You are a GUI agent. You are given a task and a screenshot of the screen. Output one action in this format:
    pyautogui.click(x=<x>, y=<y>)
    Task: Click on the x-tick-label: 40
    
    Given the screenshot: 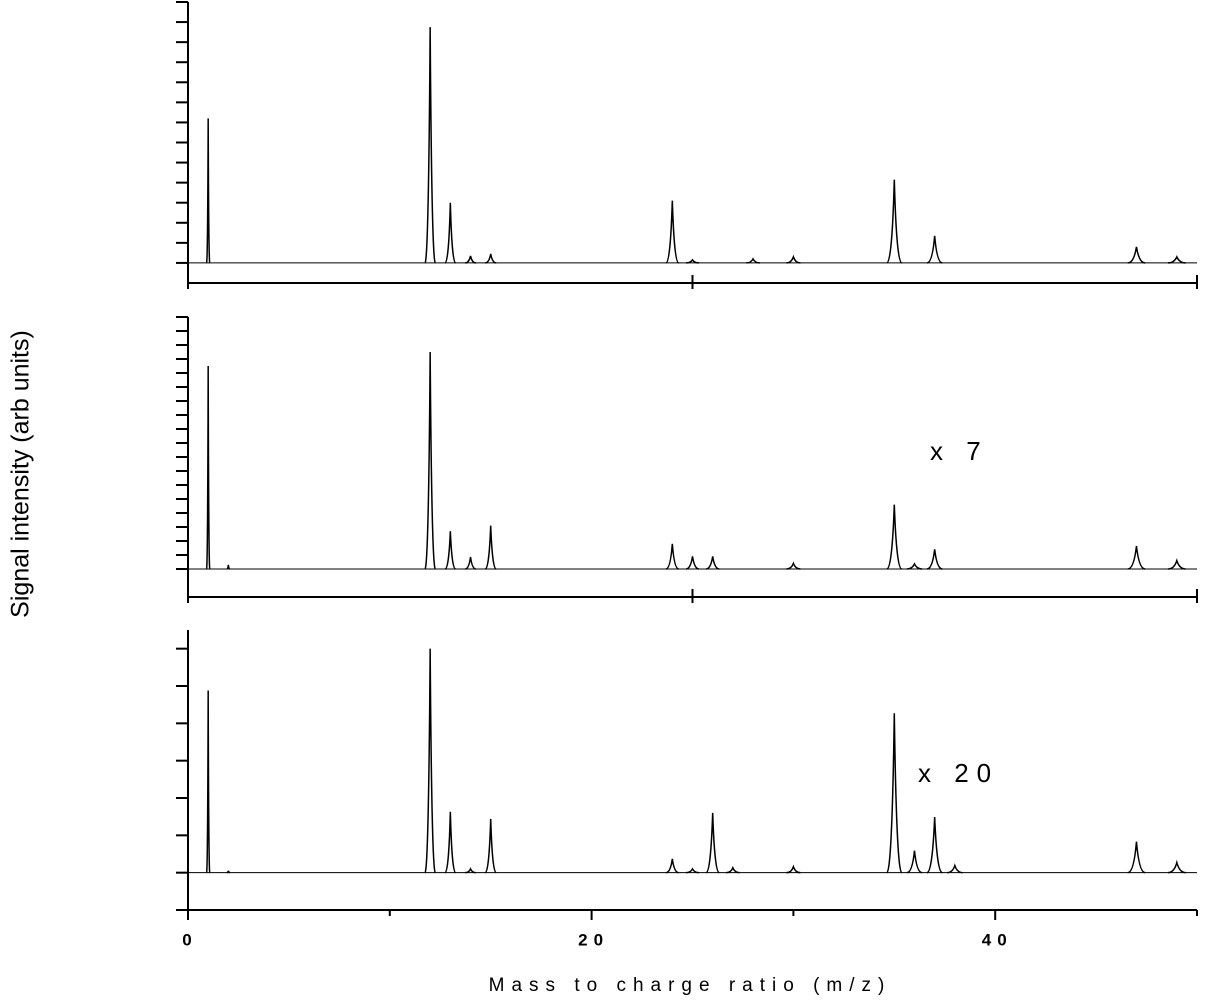 What is the action you would take?
    pyautogui.click(x=997, y=939)
    